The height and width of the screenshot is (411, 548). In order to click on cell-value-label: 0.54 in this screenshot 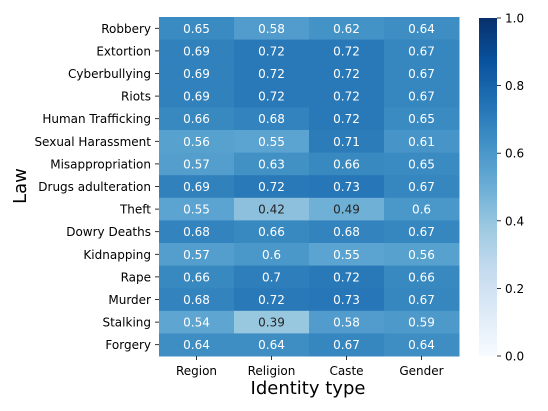, I will do `click(196, 323)`.